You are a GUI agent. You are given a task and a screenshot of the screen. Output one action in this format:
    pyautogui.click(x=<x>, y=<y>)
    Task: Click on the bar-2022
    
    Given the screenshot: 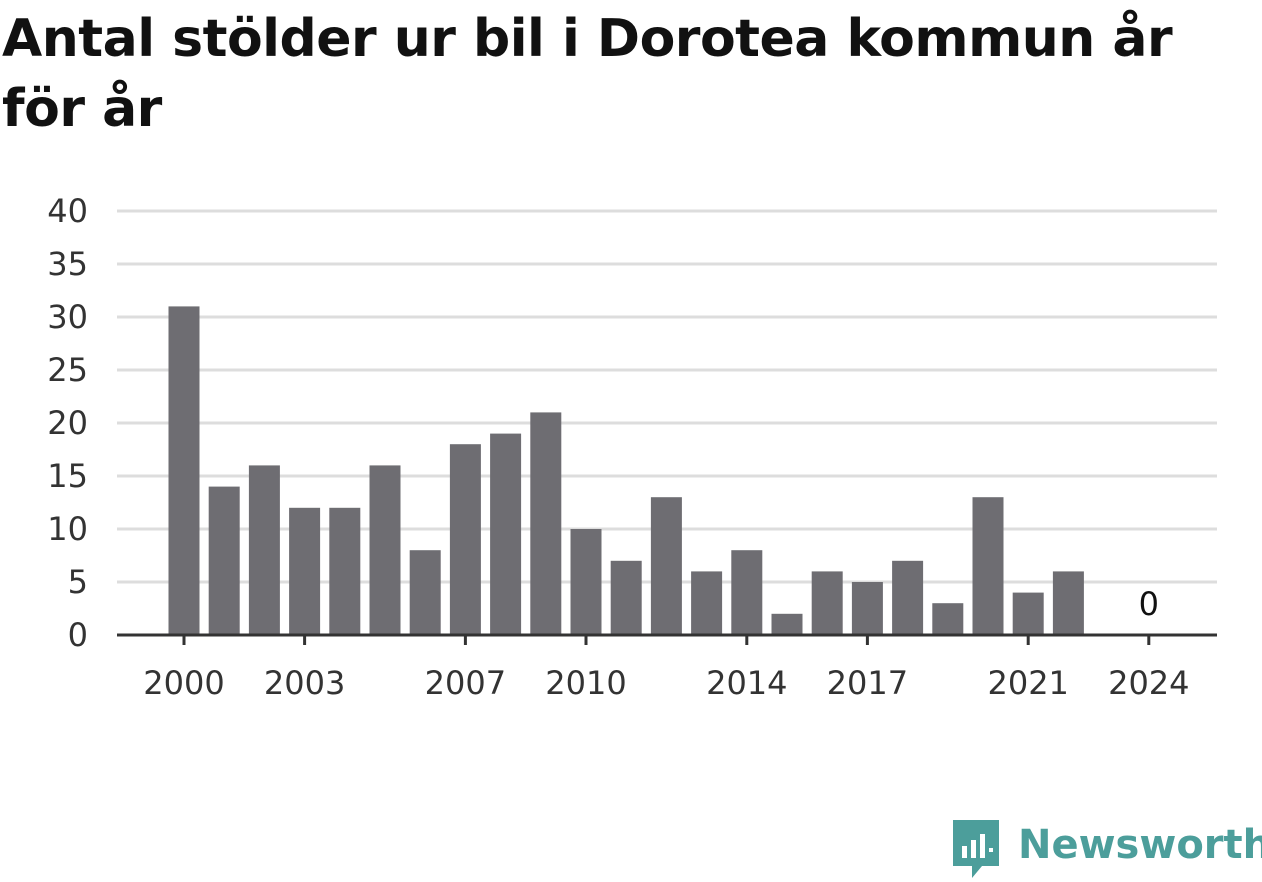 What is the action you would take?
    pyautogui.click(x=1068, y=603)
    